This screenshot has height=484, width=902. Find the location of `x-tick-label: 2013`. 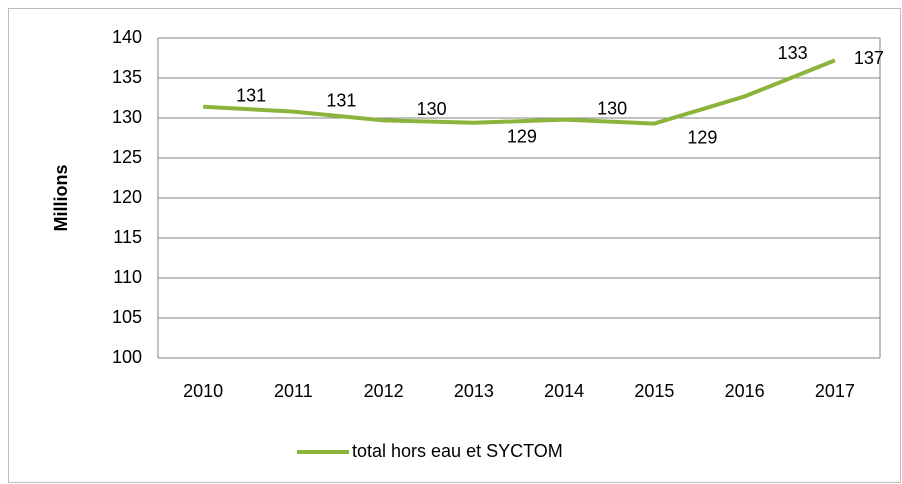

x-tick-label: 2013 is located at coordinates (474, 391).